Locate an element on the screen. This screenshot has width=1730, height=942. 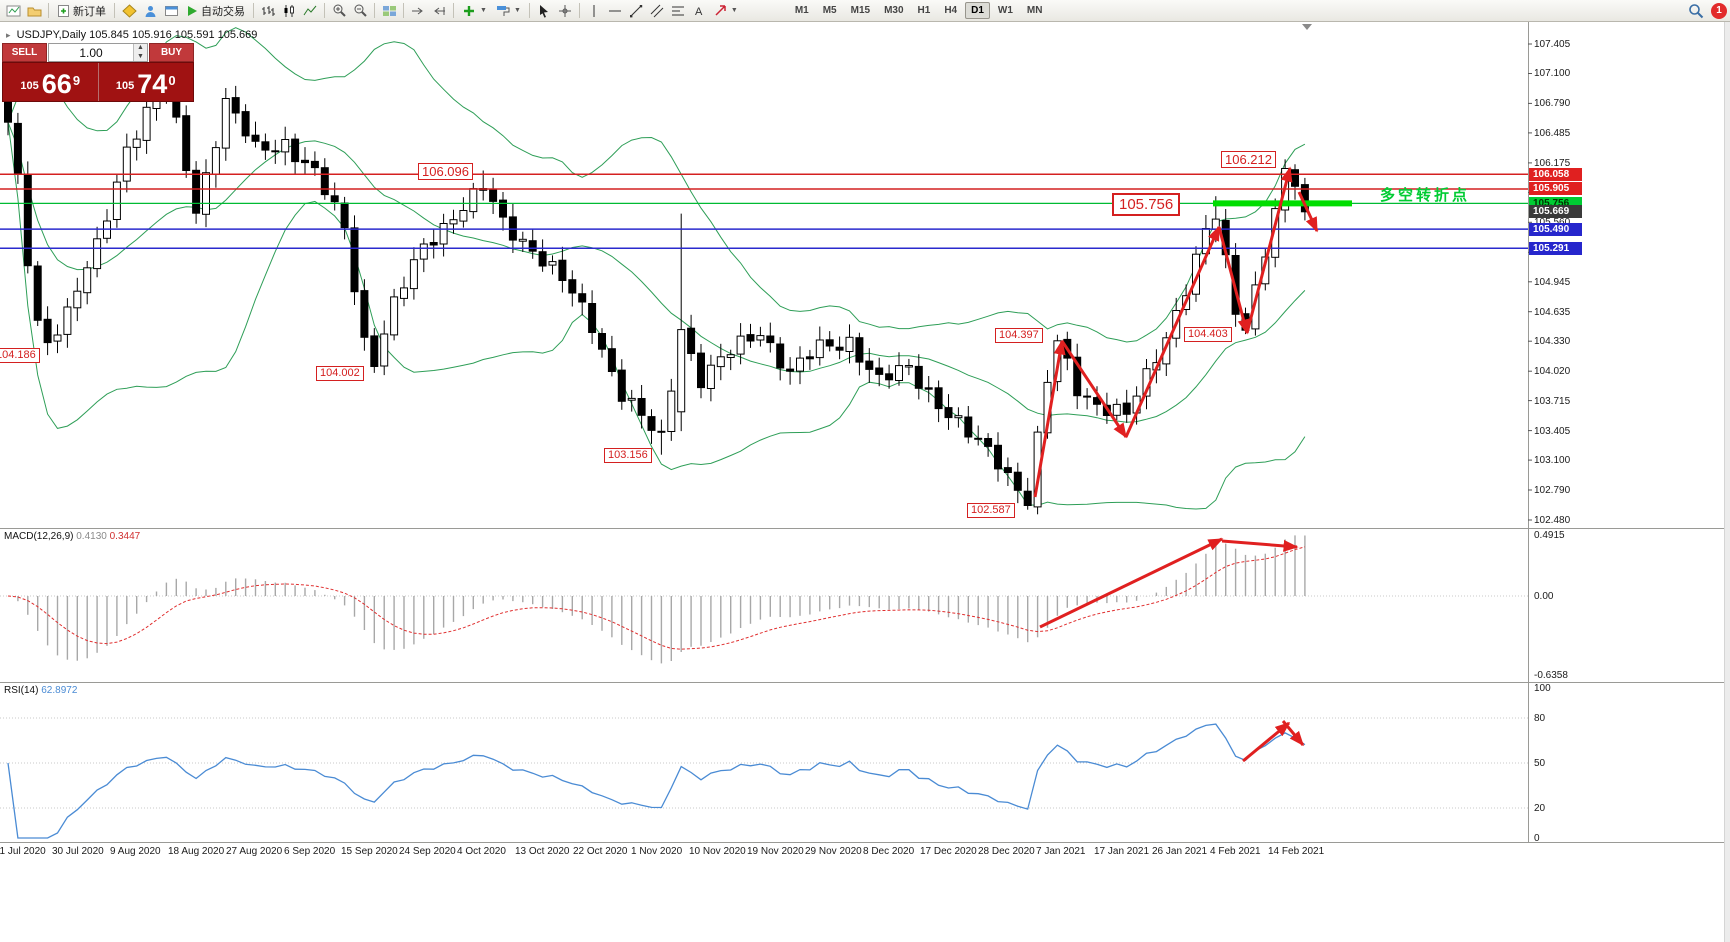
horizontal-lines is located at coordinates (764, 211).